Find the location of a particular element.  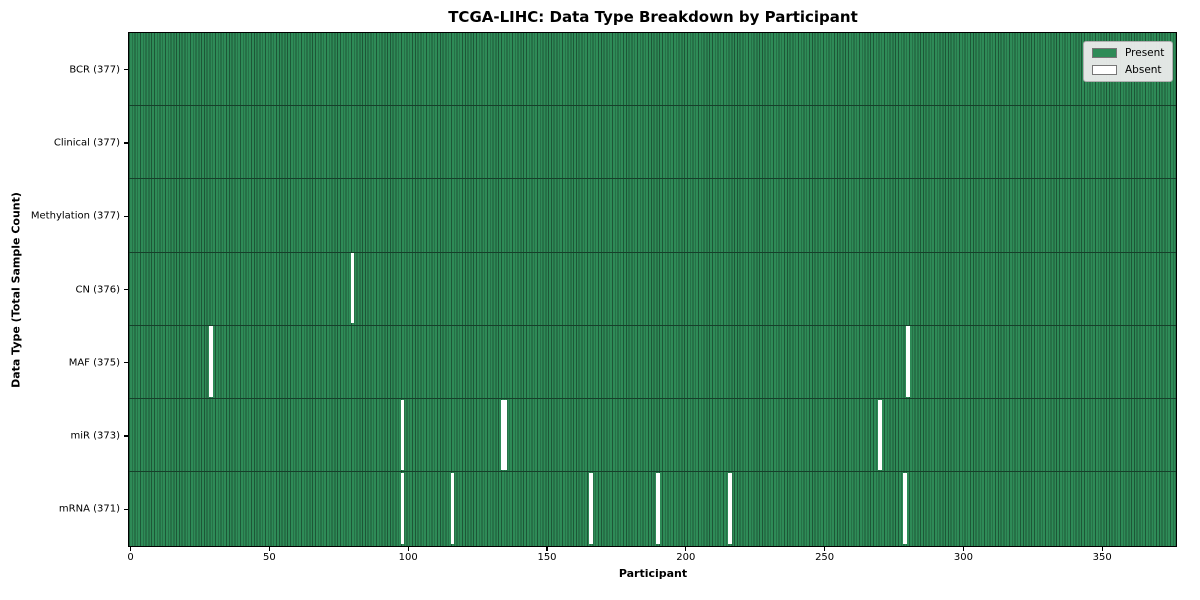

x-tick-label-100: 100 is located at coordinates (408, 557).